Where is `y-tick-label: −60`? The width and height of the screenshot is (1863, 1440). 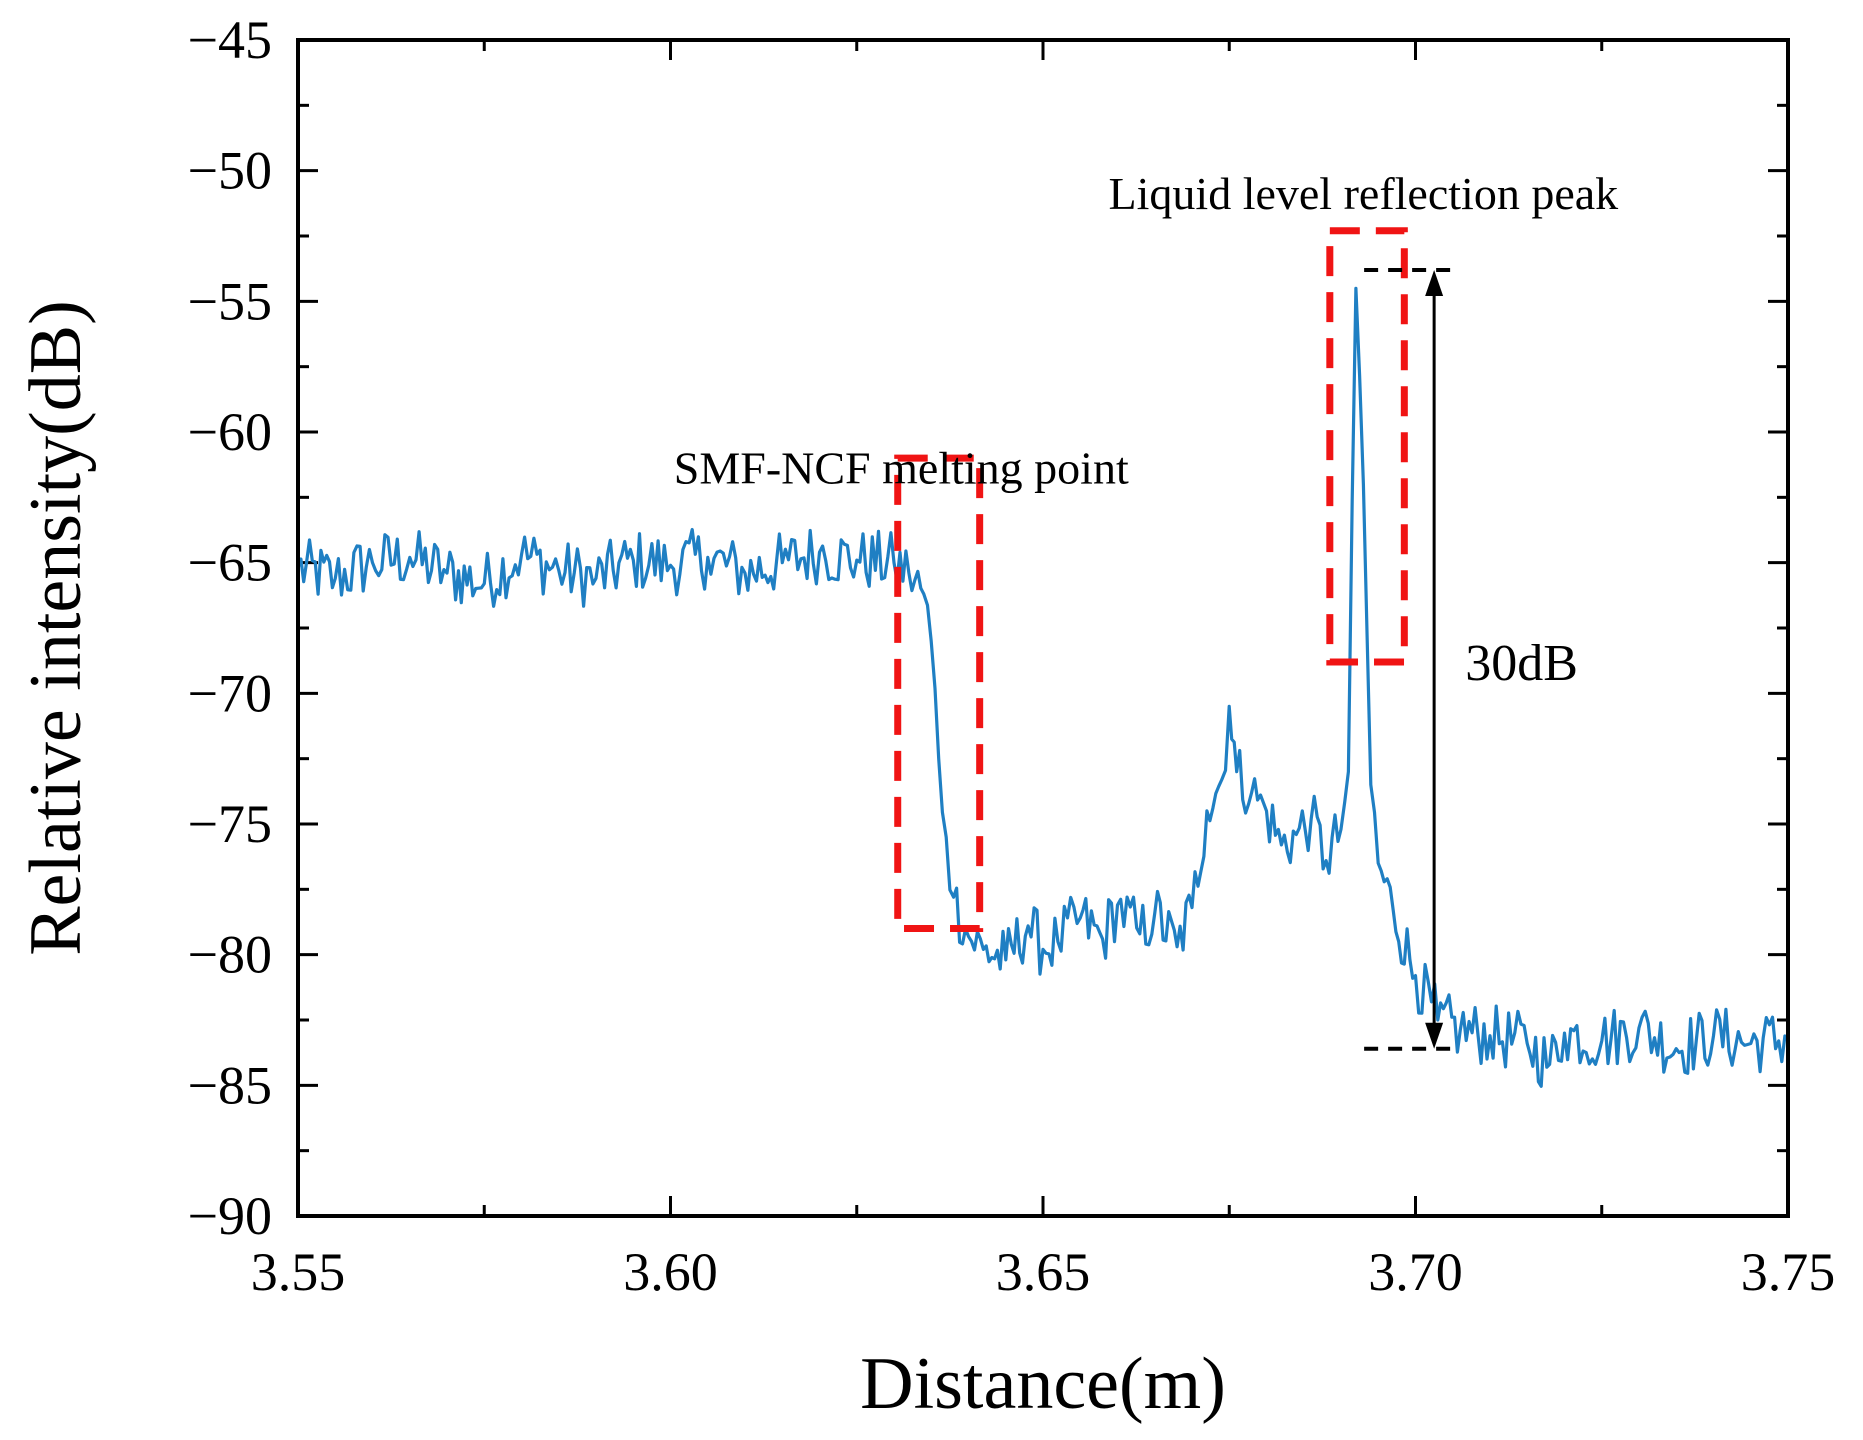
y-tick-label: −60 is located at coordinates (230, 432).